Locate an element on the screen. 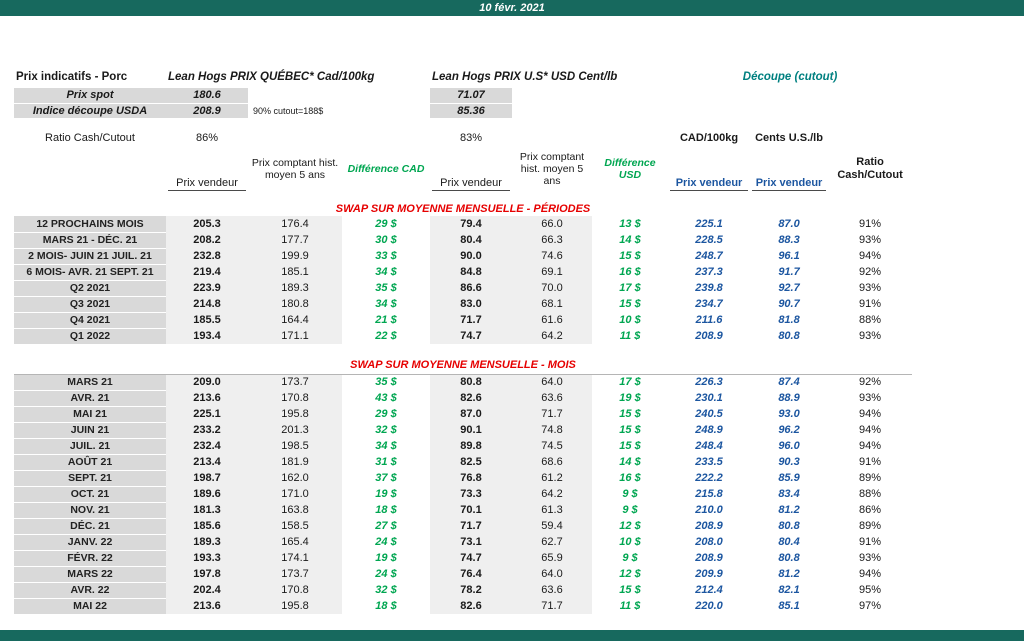 The image size is (1024, 641). prix-vendeur-cad-cell: 181.3 is located at coordinates (207, 510).